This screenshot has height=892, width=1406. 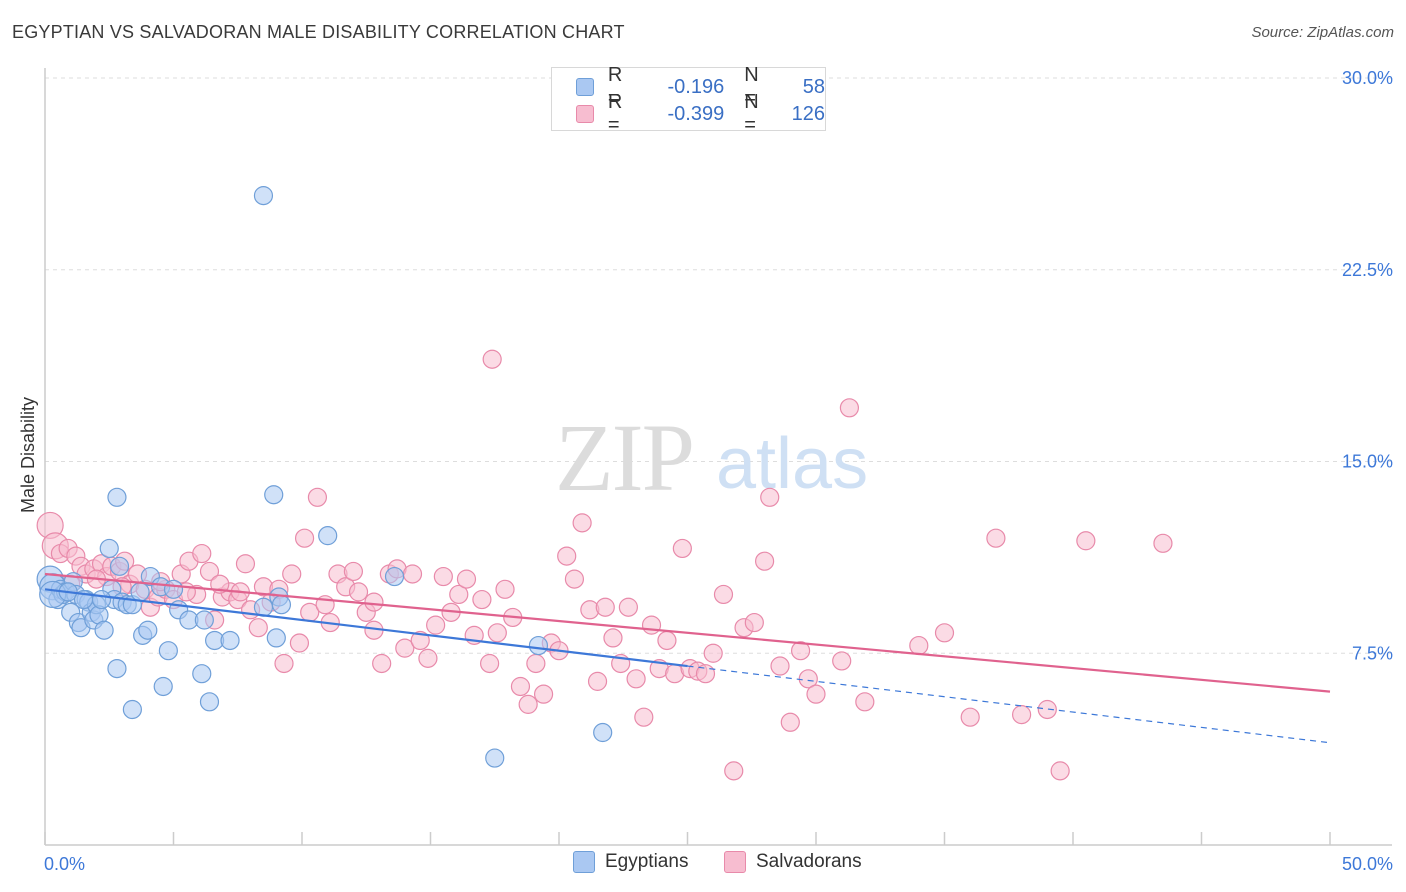 What do you see at coordinates (1367, 864) in the screenshot?
I see `x-tick-label-max: 50.0%` at bounding box center [1367, 864].